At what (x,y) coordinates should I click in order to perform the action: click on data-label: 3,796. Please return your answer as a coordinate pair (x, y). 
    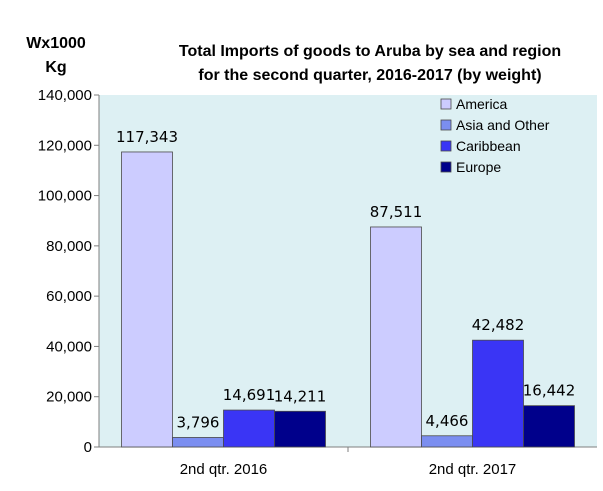
    Looking at the image, I should click on (198, 422).